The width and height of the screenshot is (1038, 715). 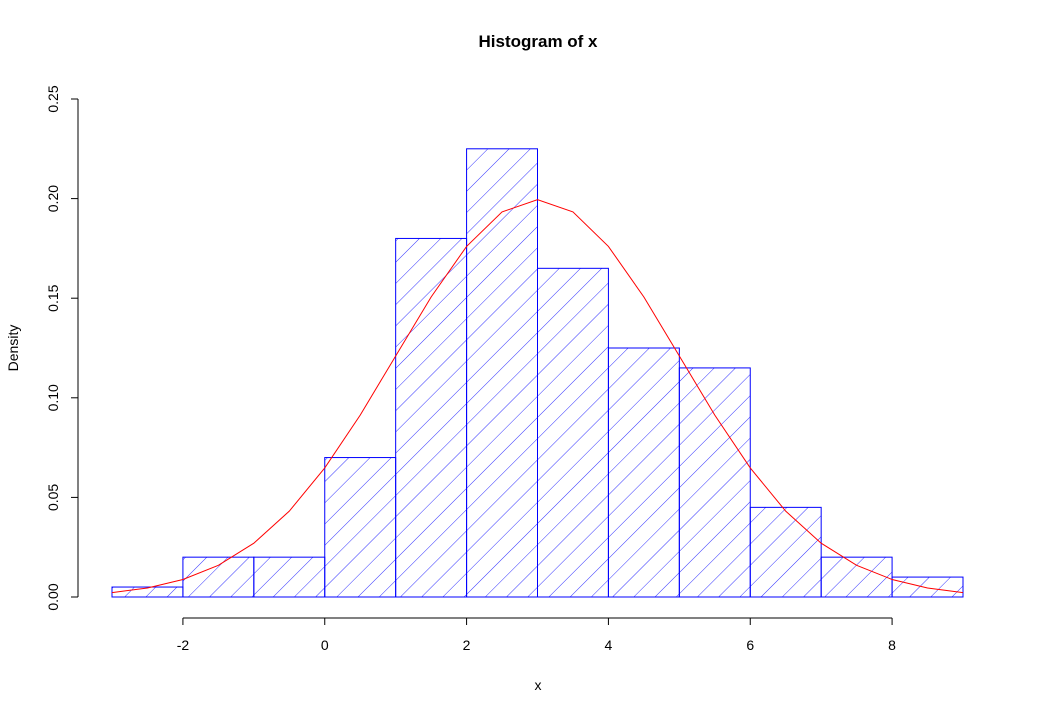 I want to click on x-axis-label: x, so click(x=538, y=685).